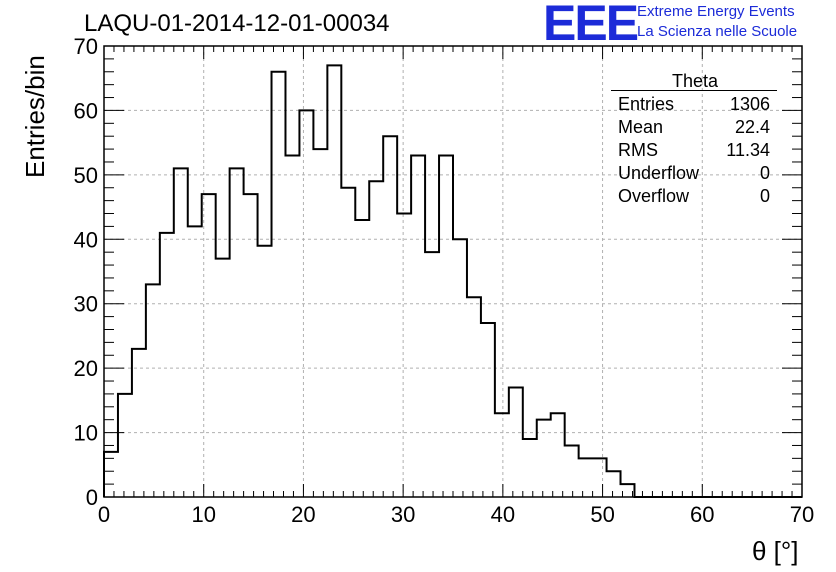 This screenshot has height=572, width=836. Describe the element at coordinates (303, 514) in the screenshot. I see `x-tick-label: 20` at that location.